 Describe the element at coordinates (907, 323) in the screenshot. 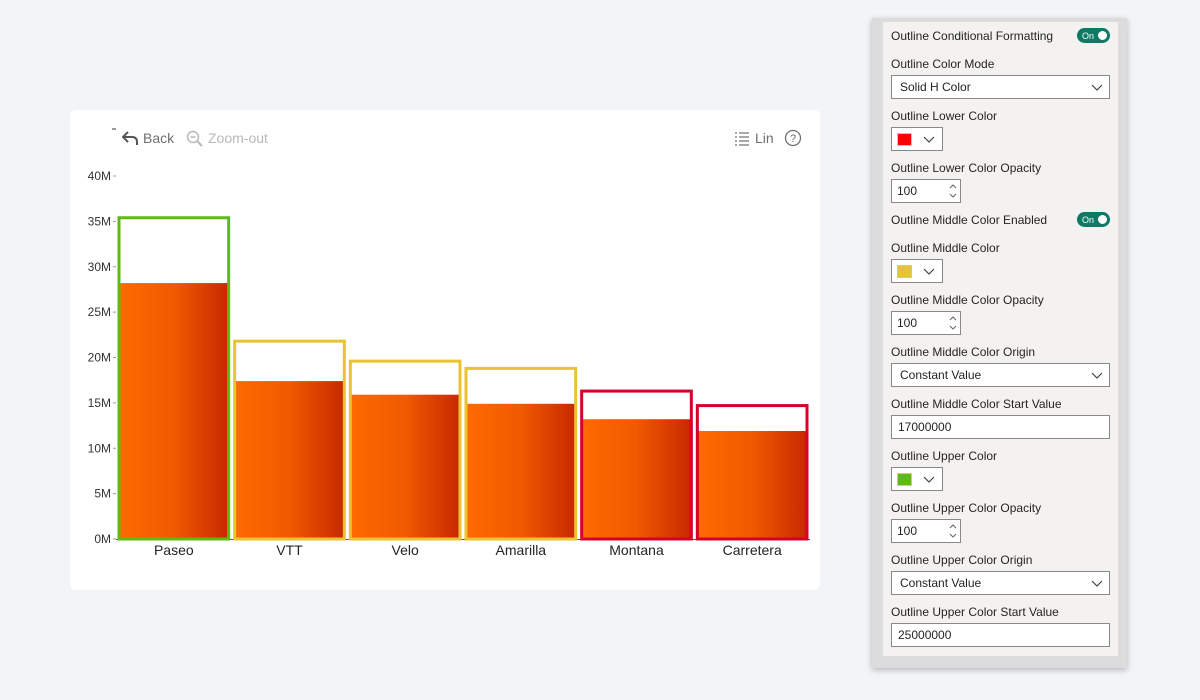

I see `middle-opacity-value: 100` at that location.